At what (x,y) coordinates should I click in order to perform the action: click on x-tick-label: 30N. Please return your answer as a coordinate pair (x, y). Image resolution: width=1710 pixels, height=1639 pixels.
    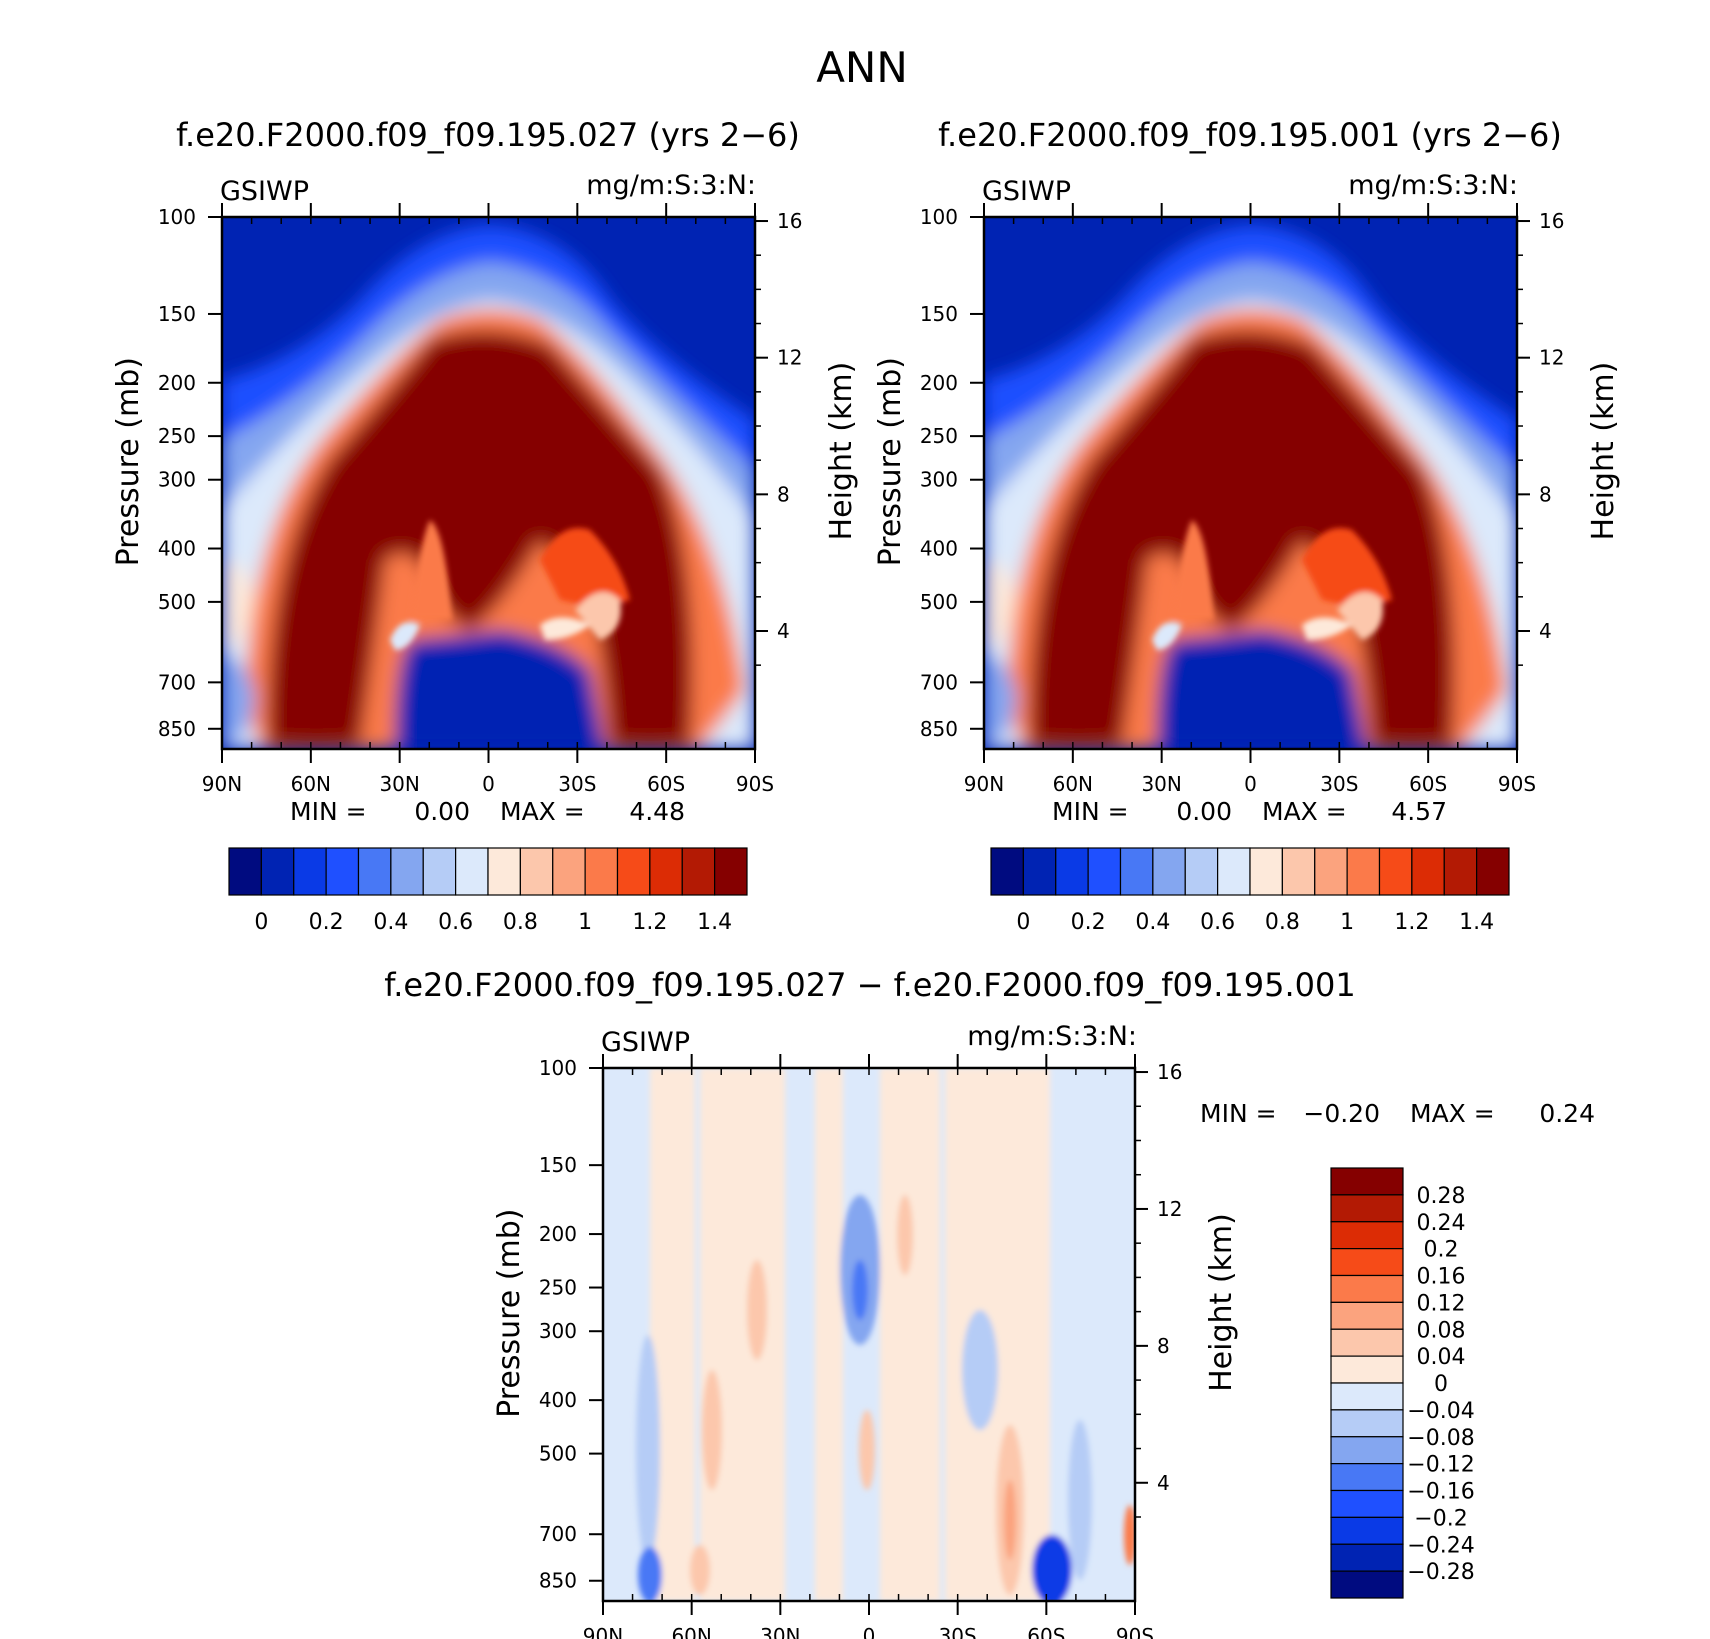
    Looking at the image, I should click on (399, 784).